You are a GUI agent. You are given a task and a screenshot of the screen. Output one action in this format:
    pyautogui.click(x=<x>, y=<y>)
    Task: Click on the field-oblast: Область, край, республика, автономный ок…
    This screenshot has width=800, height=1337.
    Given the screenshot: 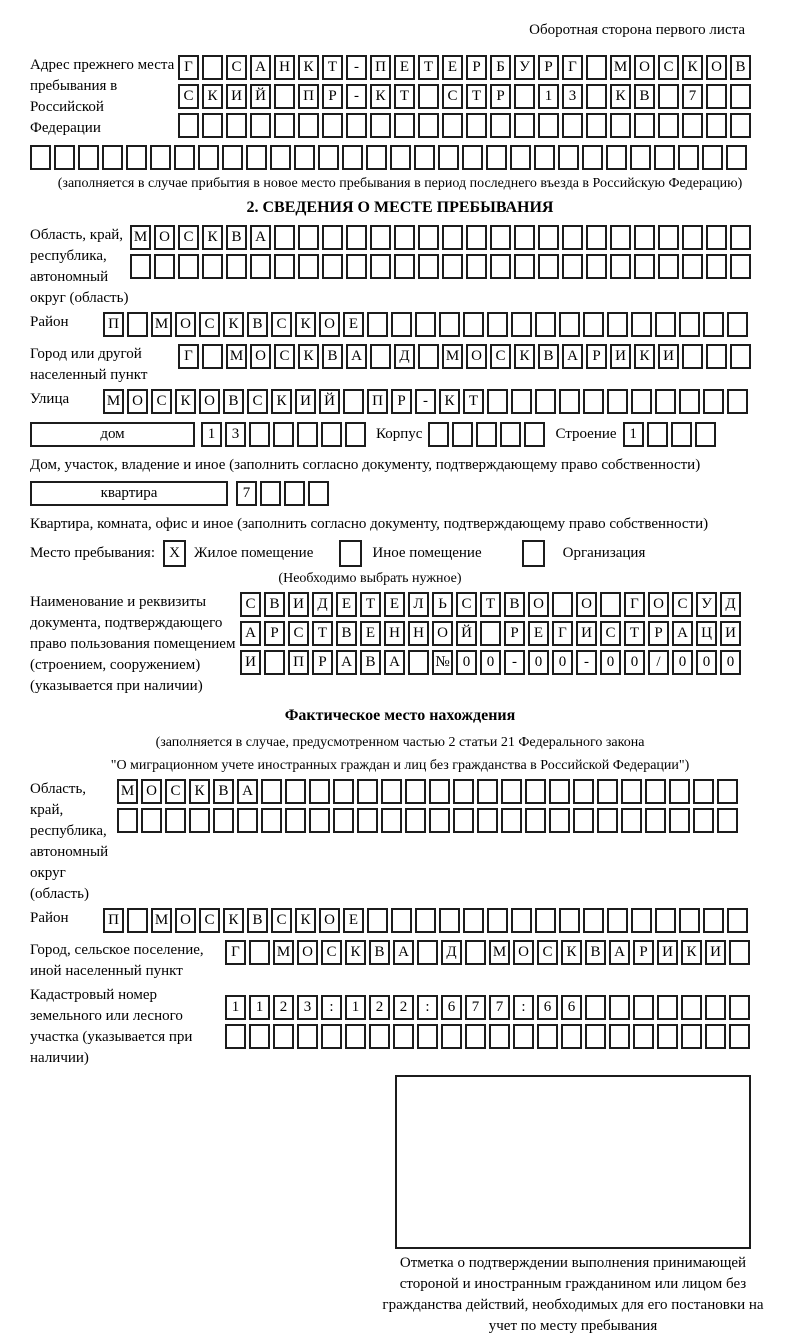 What is the action you would take?
    pyautogui.click(x=400, y=267)
    